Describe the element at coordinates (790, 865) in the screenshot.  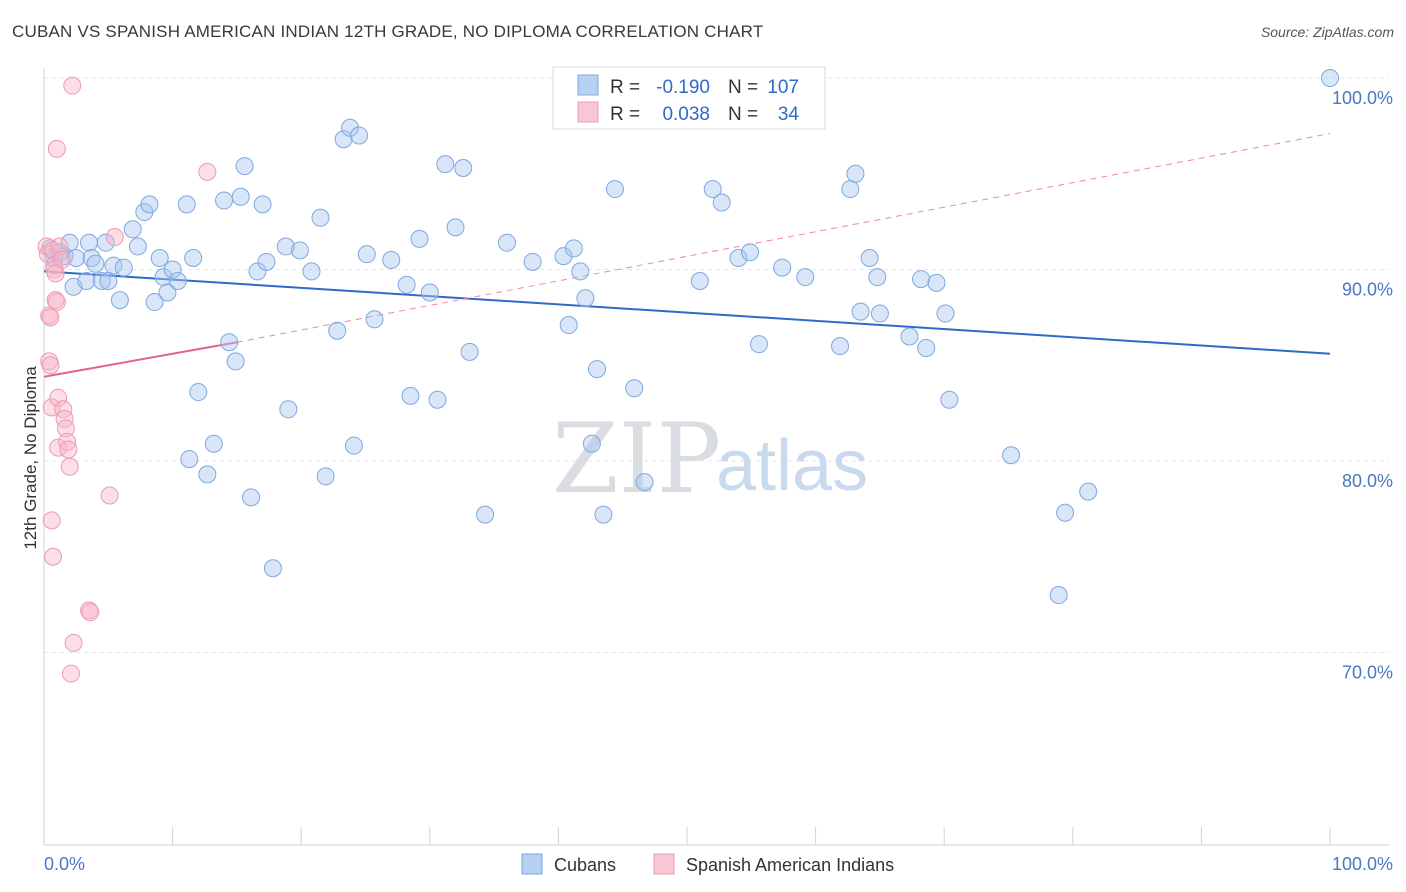
I see `bottom-legend-label: Spanish American Indians` at that location.